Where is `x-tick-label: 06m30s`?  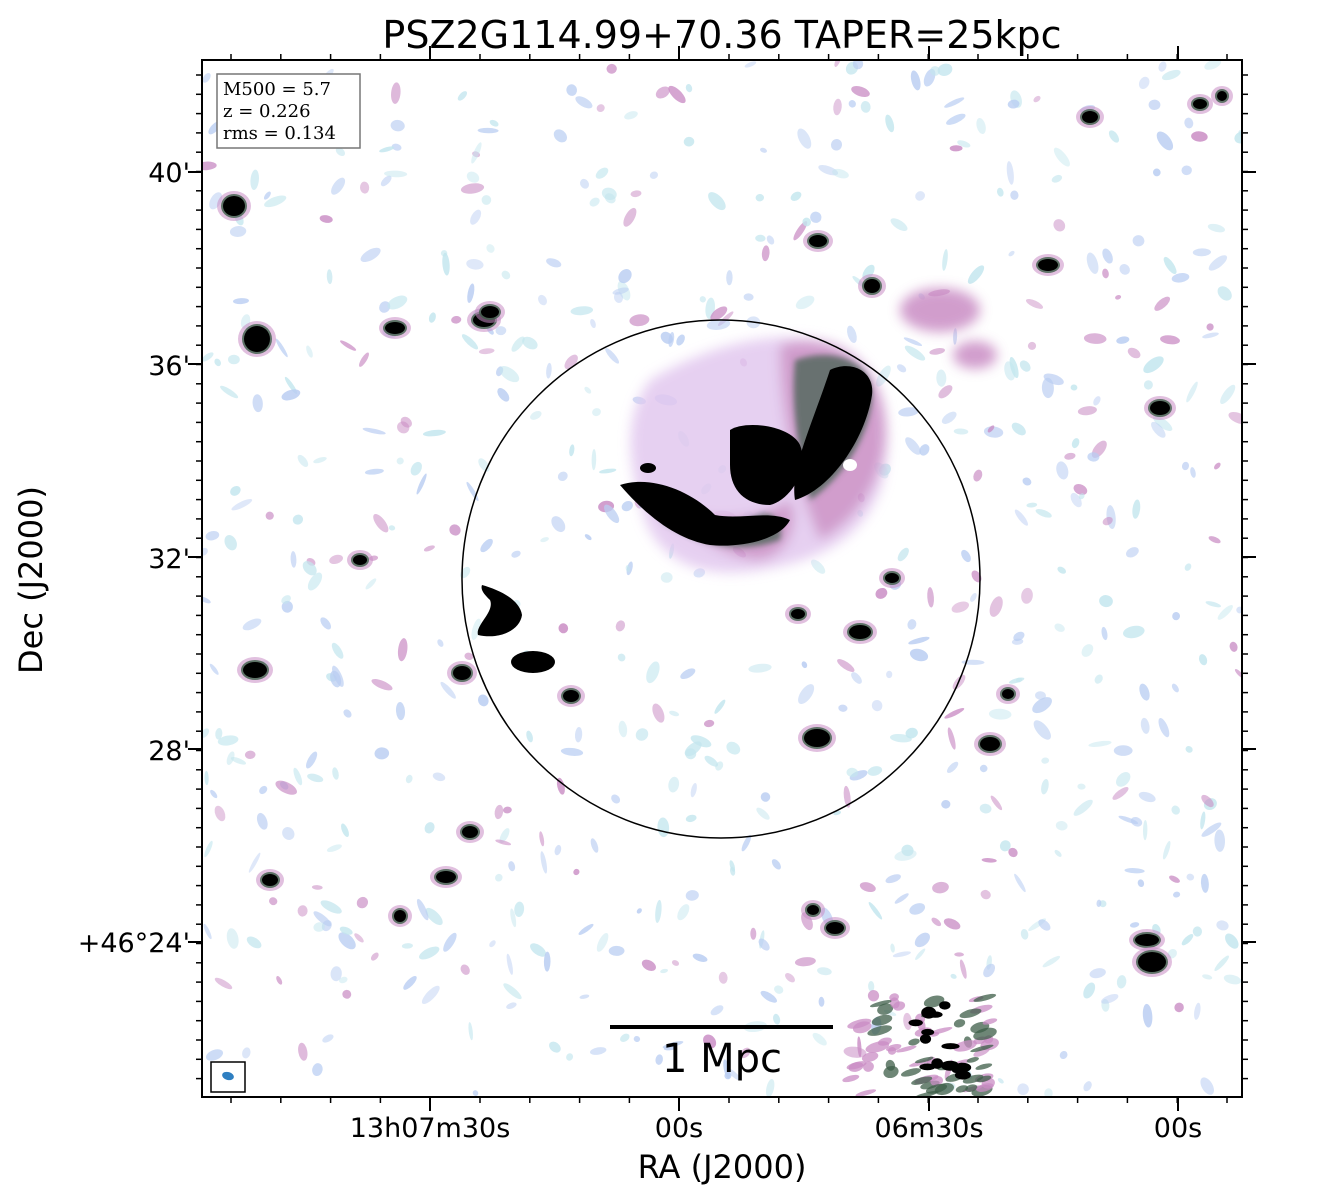
x-tick-label: 06m30s is located at coordinates (928, 1128).